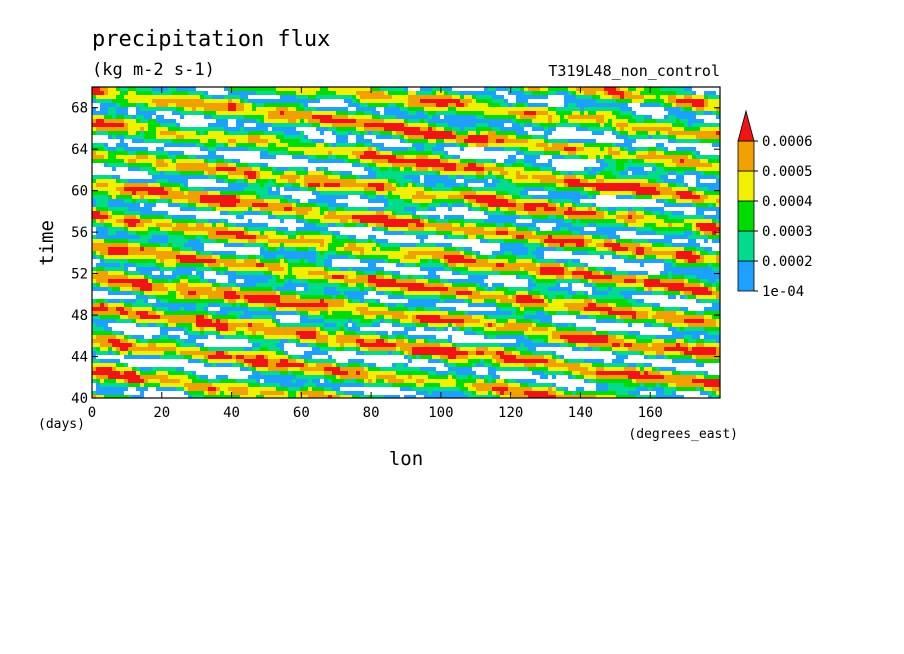  Describe the element at coordinates (79, 358) in the screenshot. I see `y-tick-label: 44` at that location.